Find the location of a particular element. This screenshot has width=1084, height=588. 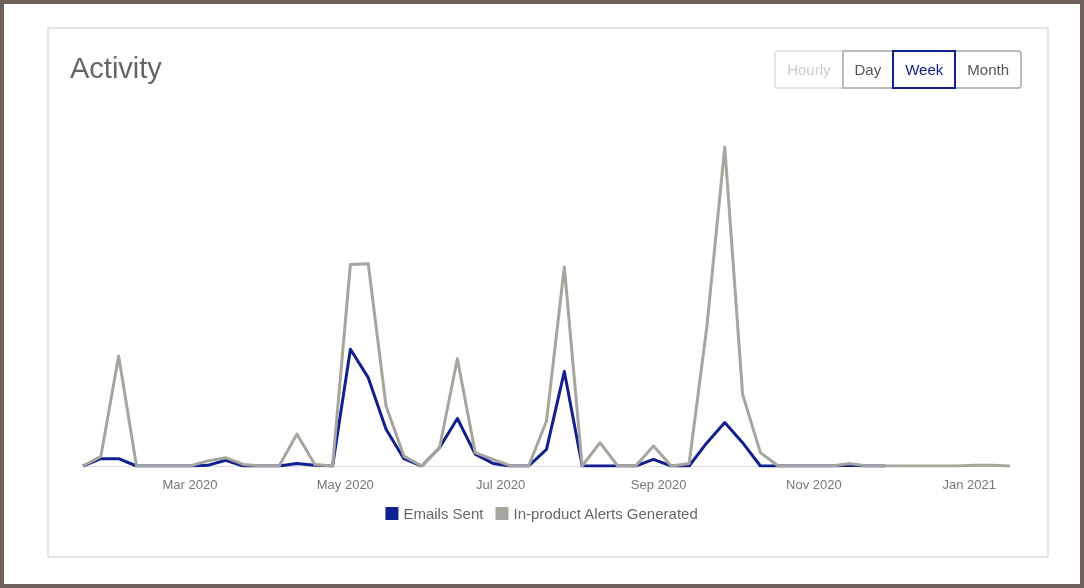

x-tick-label: May 2020 is located at coordinates (345, 484).